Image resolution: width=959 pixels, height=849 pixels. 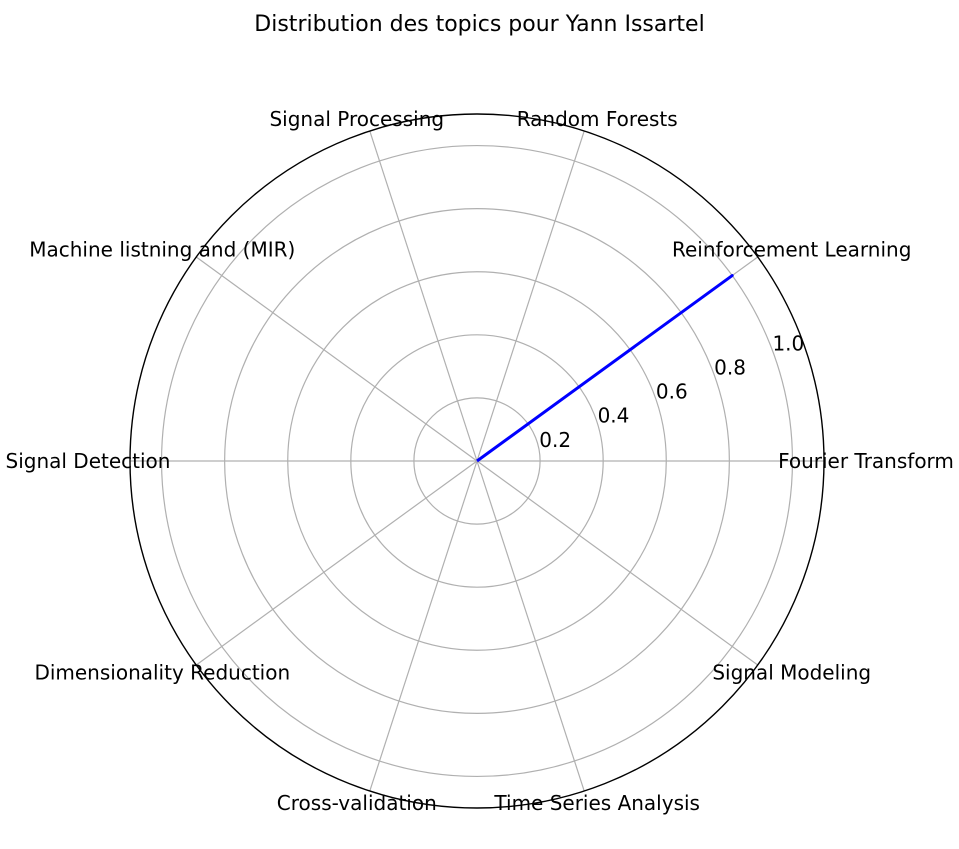 What do you see at coordinates (866, 461) in the screenshot?
I see `category-label-0: Fourier Transform` at bounding box center [866, 461].